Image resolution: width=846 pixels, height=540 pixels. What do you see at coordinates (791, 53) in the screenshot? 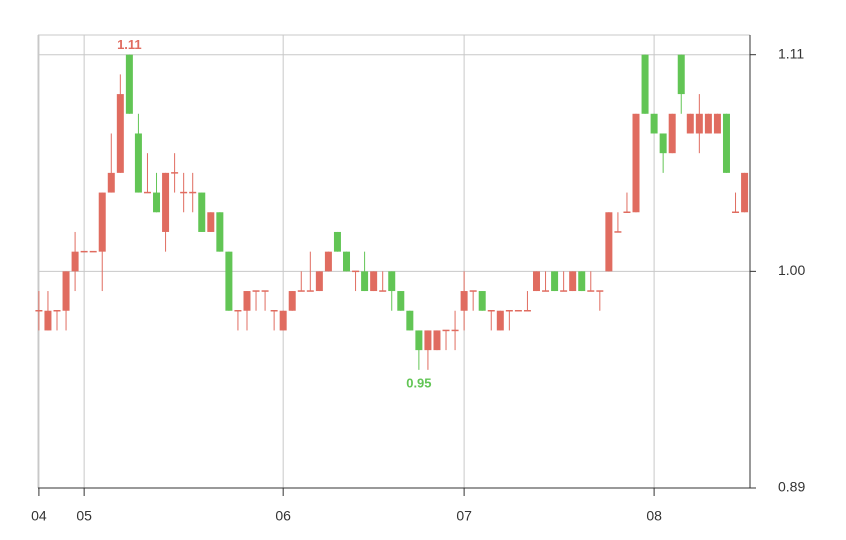
I see `y-tick-label: 1.11` at bounding box center [791, 53].